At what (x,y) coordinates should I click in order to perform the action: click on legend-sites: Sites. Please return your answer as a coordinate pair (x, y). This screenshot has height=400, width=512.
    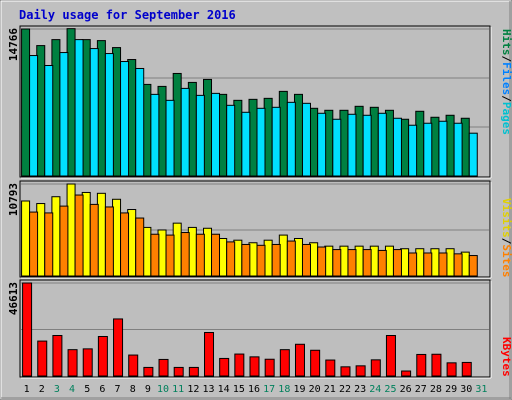
    Looking at the image, I should click on (506, 260).